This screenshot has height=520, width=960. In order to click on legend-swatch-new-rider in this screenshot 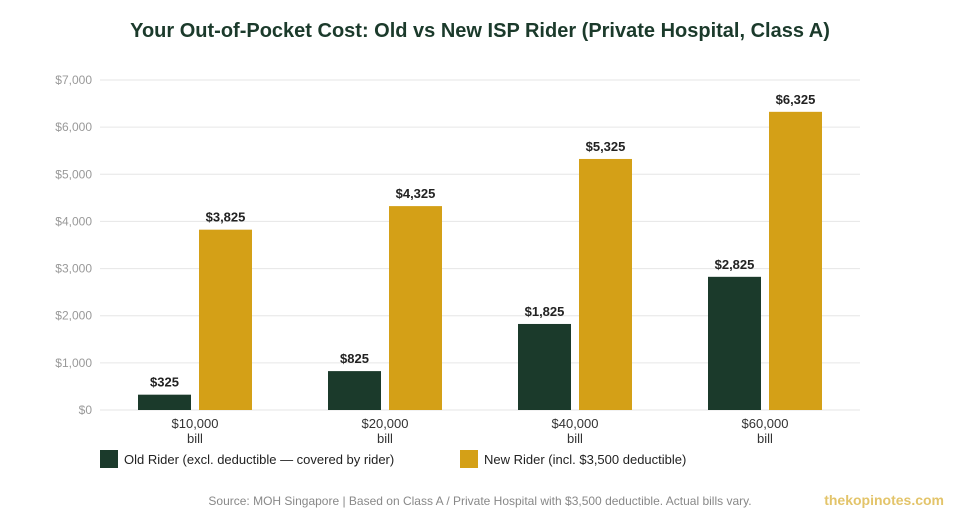, I will do `click(469, 459)`.